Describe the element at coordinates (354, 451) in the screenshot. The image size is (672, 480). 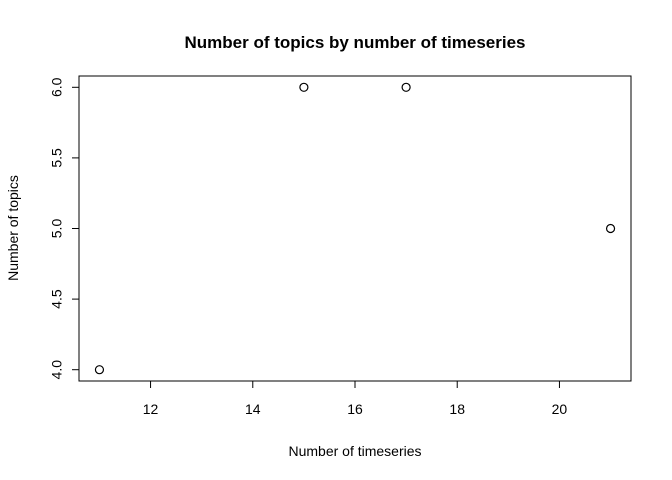
I see `x-axis-label: Number of timeseries` at that location.